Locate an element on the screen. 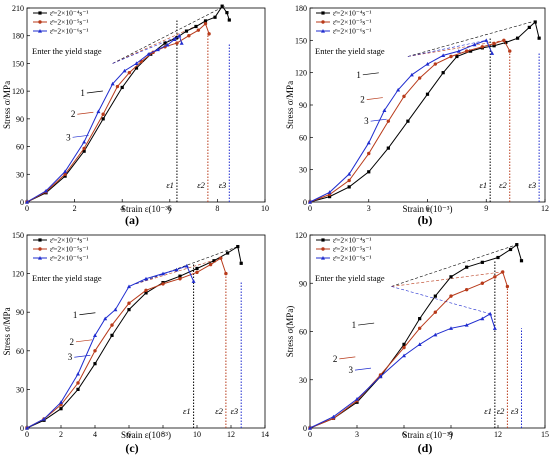  strain-label: ε3 is located at coordinates (515, 411).